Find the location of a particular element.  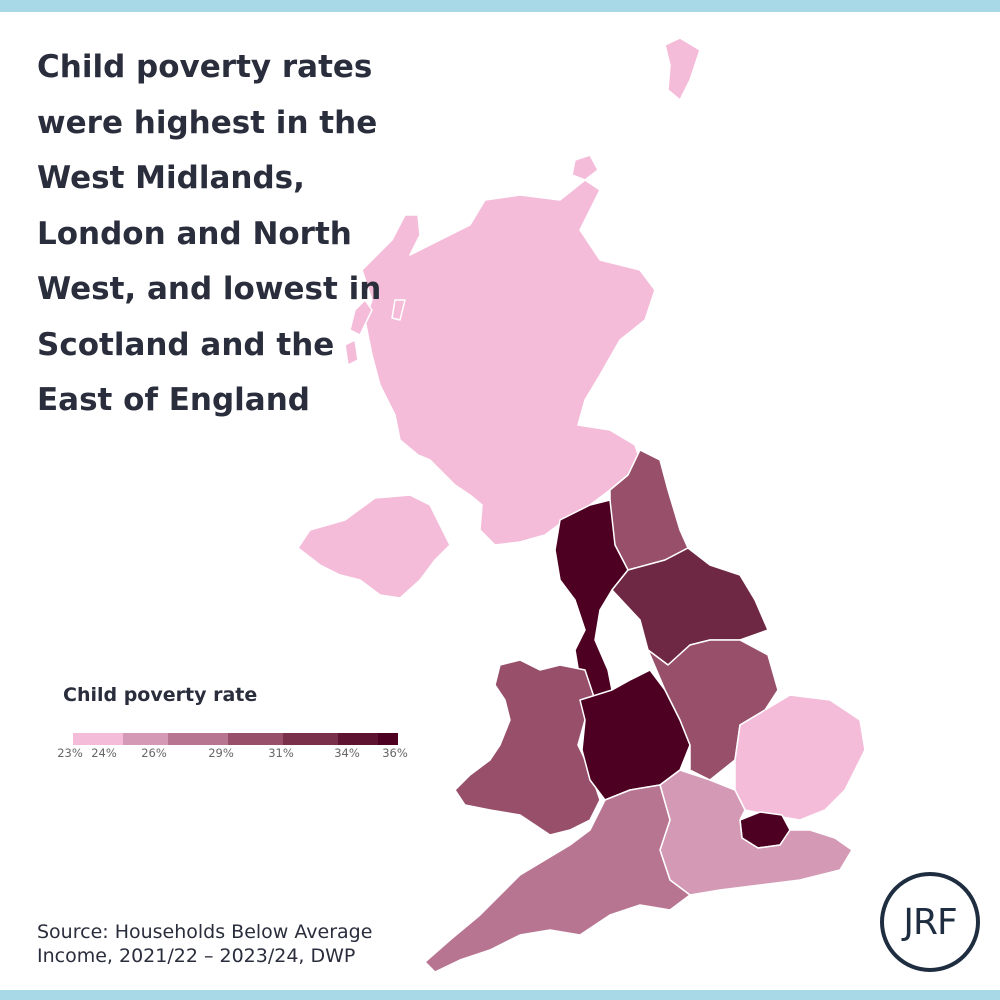

headline-line-7: East of England is located at coordinates (173, 400).